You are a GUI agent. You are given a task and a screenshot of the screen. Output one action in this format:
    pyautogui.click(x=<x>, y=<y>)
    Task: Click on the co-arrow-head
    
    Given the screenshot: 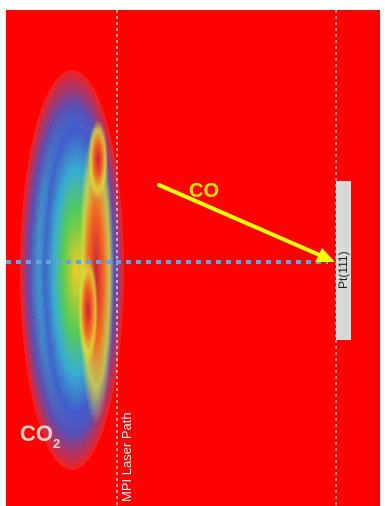 What is the action you would take?
    pyautogui.click(x=325, y=255)
    